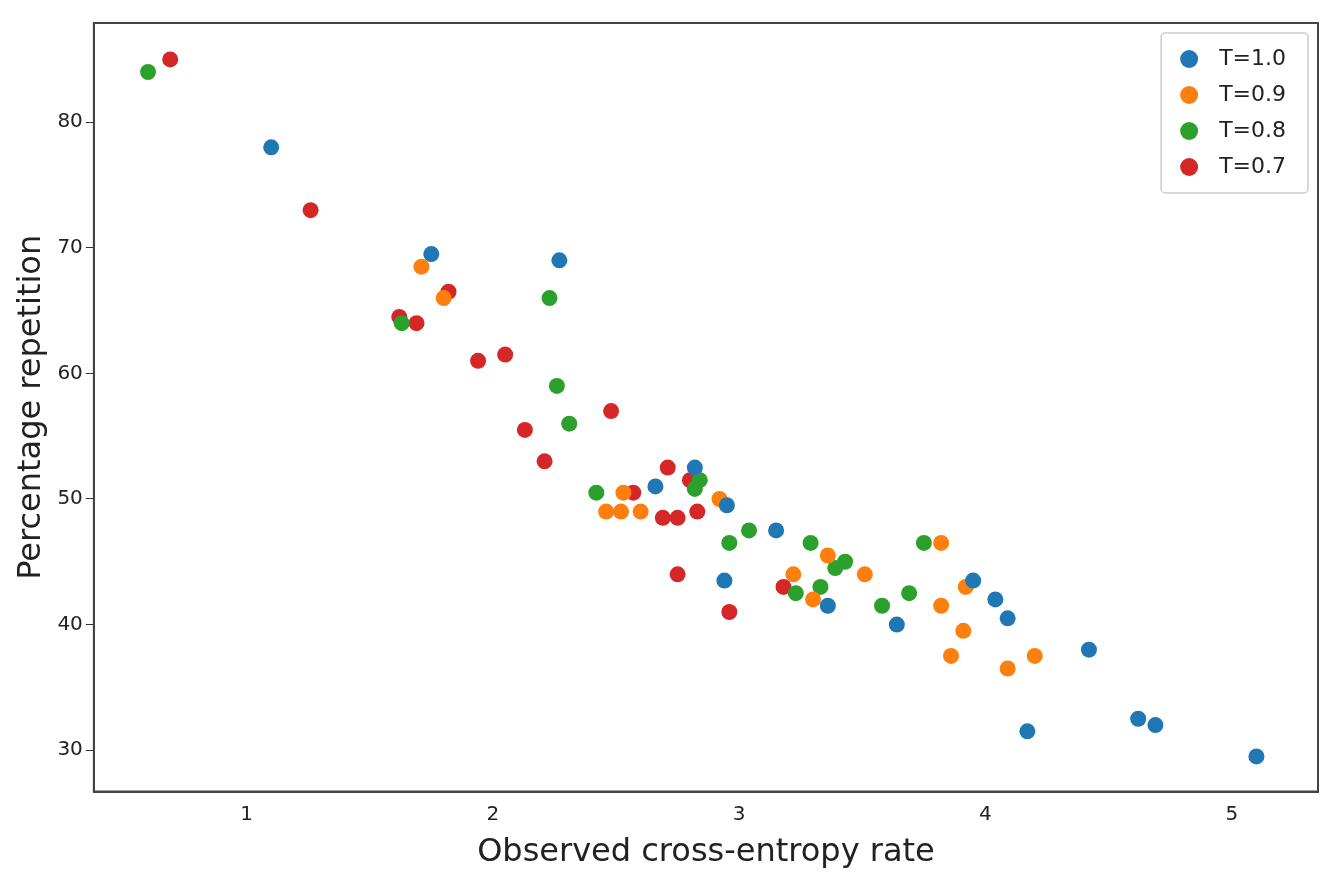 This screenshot has width=1342, height=885. What do you see at coordinates (985, 812) in the screenshot?
I see `x-tick-label: 4` at bounding box center [985, 812].